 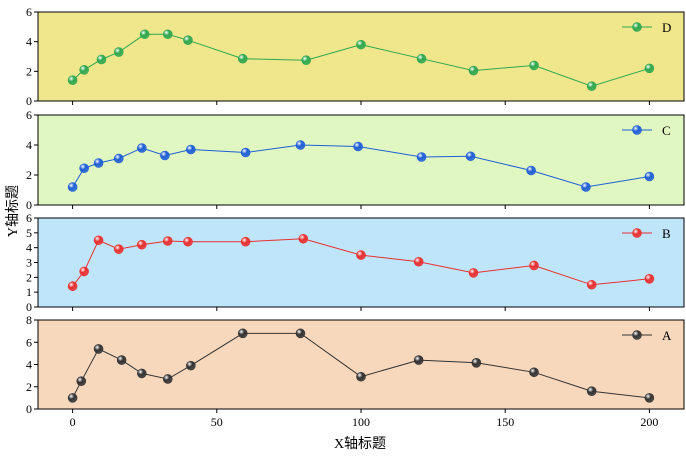 What do you see at coordinates (73, 422) in the screenshot?
I see `x-tick-label: 0` at bounding box center [73, 422].